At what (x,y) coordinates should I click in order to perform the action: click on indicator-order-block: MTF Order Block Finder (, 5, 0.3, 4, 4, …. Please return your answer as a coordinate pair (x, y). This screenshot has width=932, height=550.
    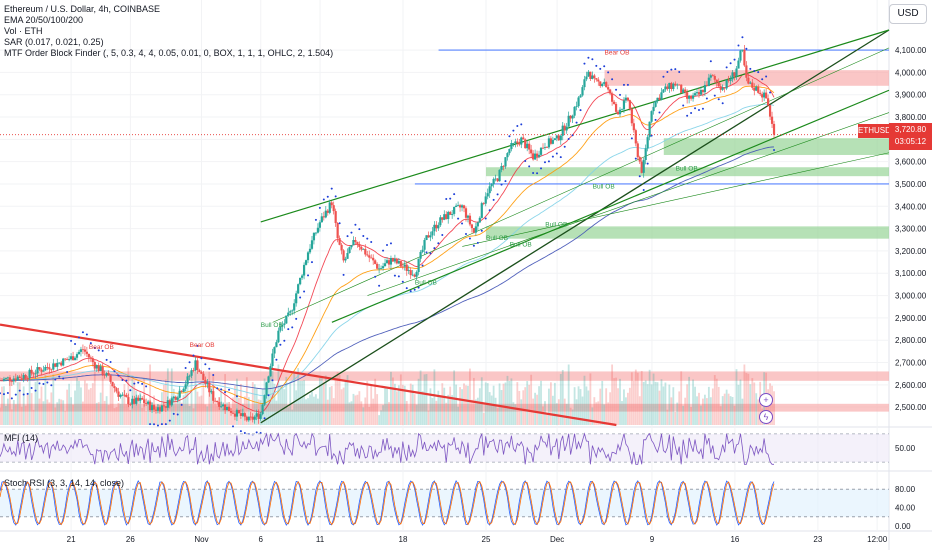
    Looking at the image, I should click on (169, 53).